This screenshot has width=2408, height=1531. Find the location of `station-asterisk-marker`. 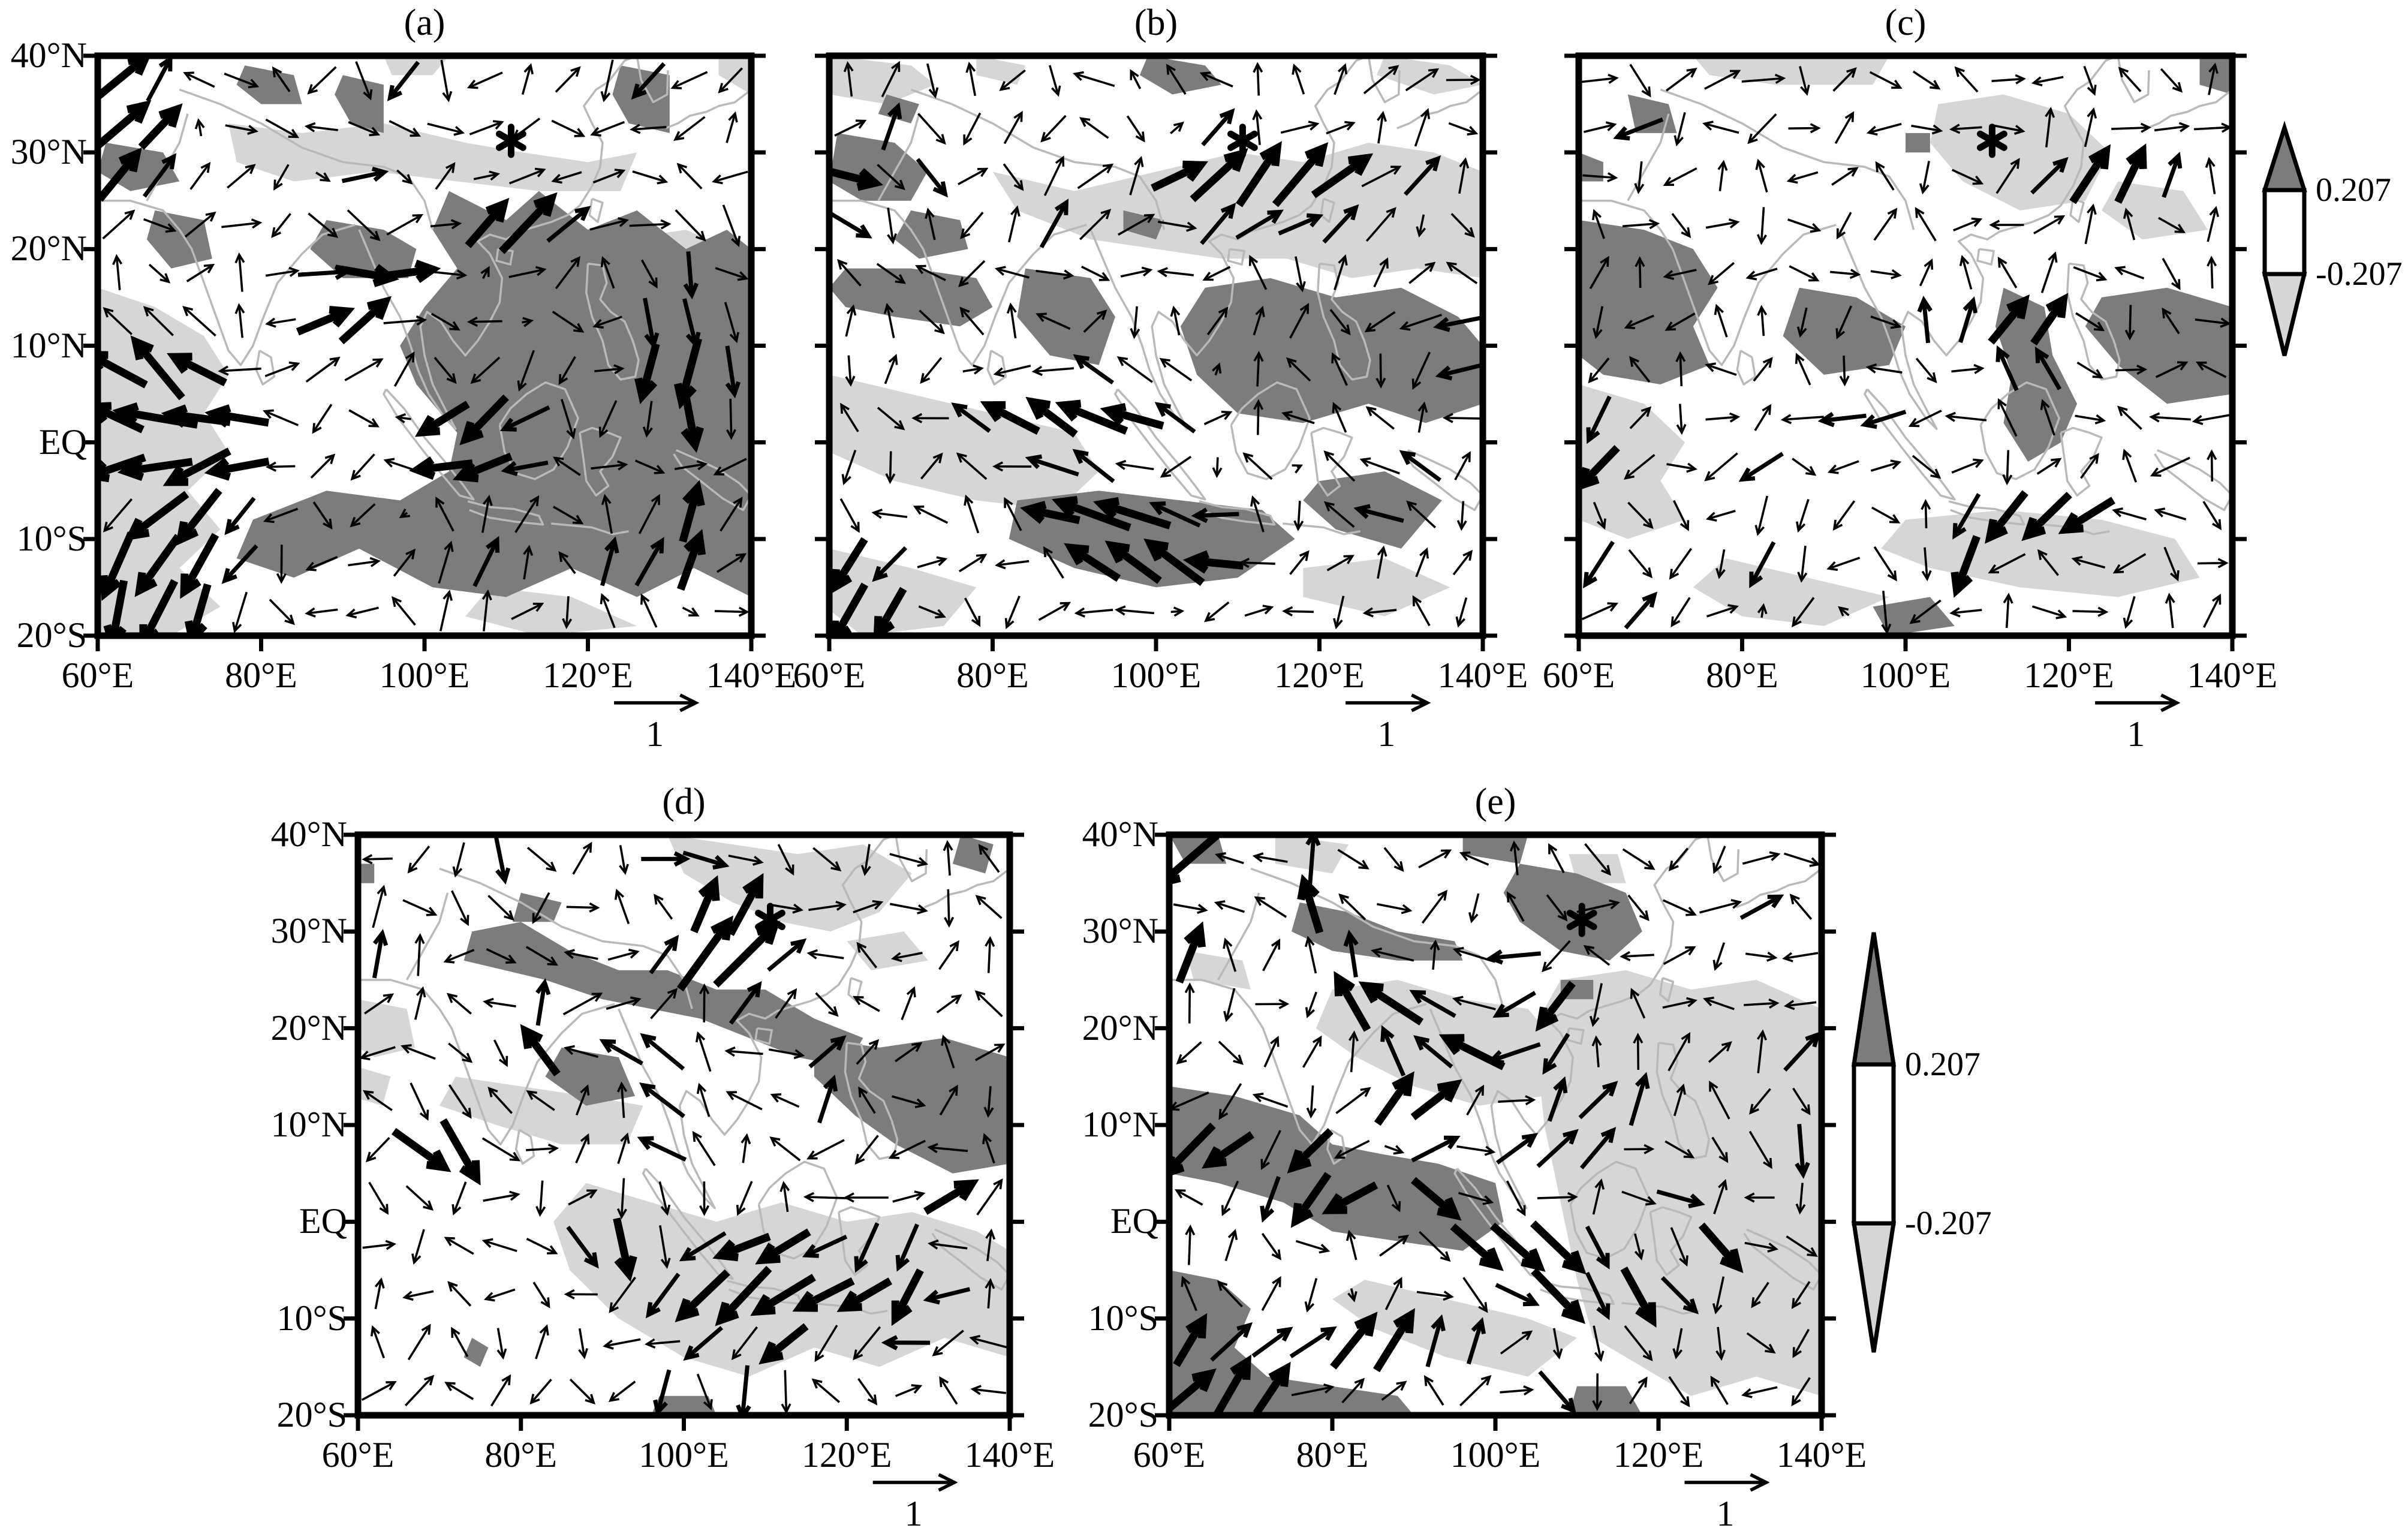

station-asterisk-marker is located at coordinates (1243, 141).